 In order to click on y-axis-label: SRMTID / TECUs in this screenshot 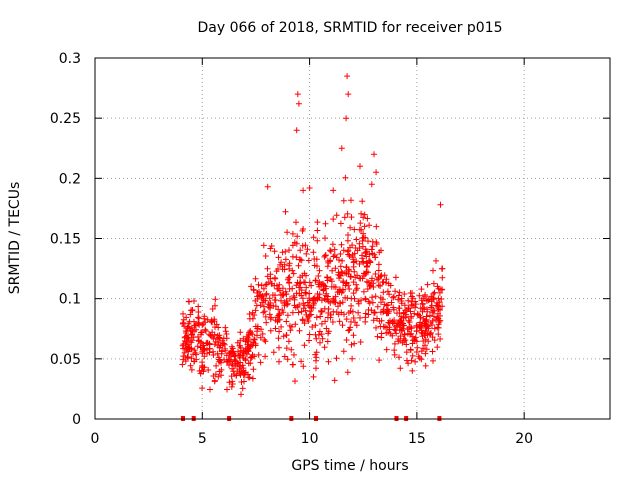, I will do `click(15, 238)`.